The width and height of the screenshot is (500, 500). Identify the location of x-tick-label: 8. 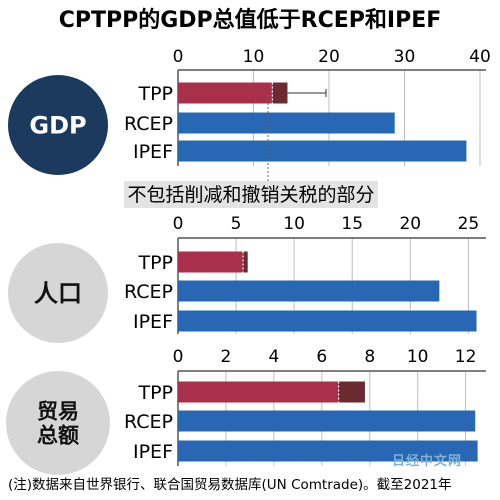
(369, 357).